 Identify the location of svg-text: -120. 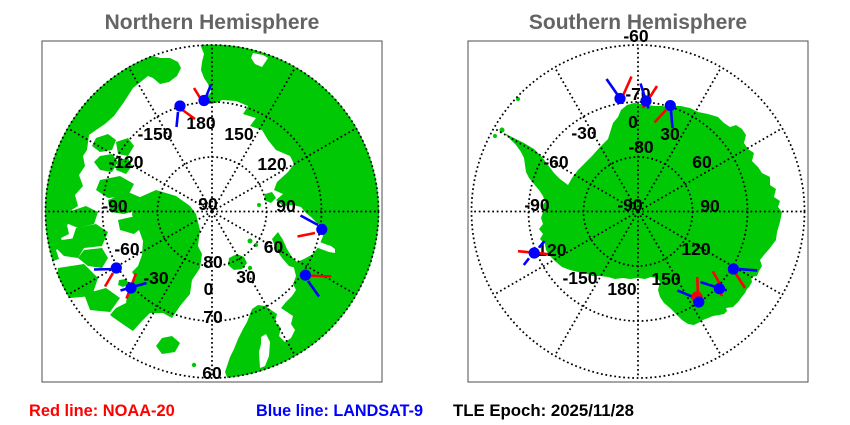
(125, 162).